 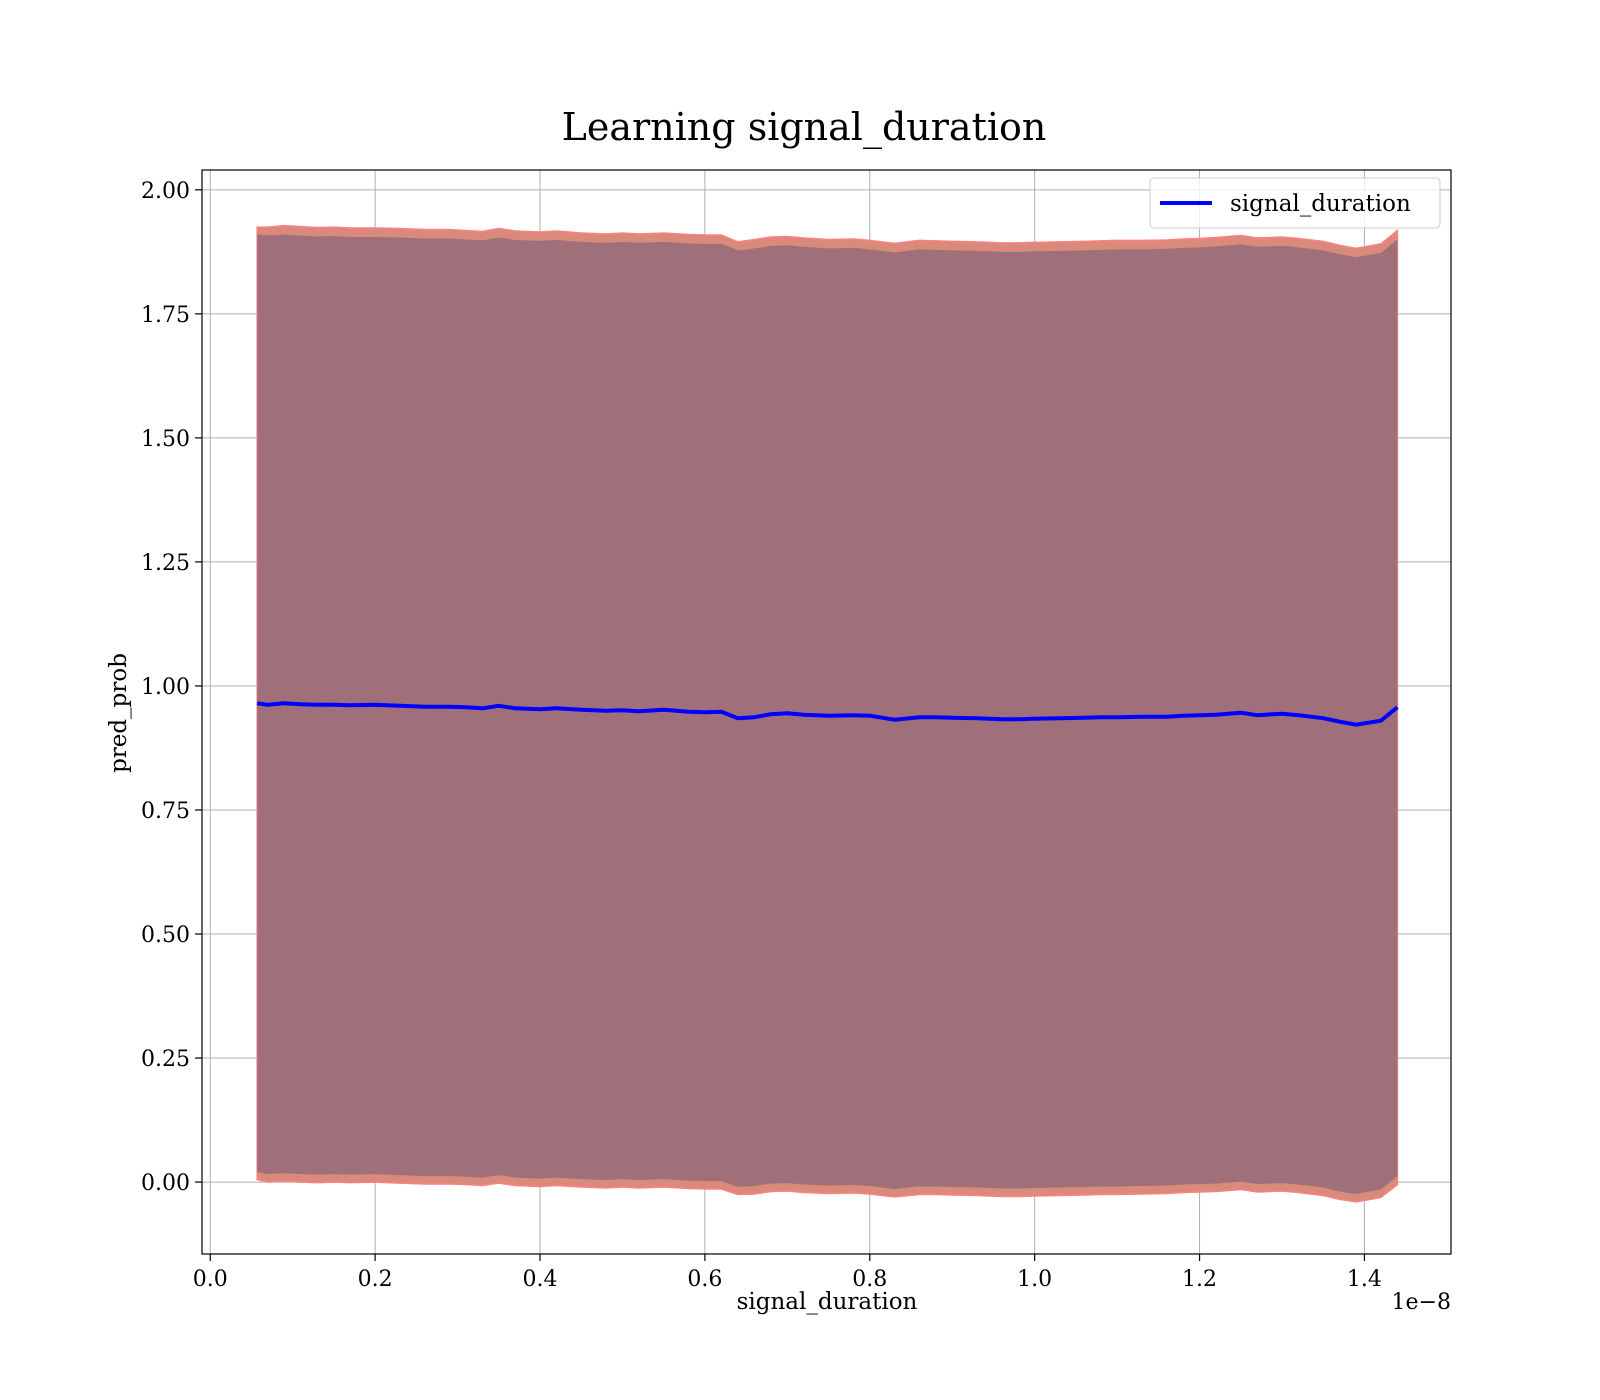 I want to click on y-tick-label: 0.75, so click(x=165, y=811).